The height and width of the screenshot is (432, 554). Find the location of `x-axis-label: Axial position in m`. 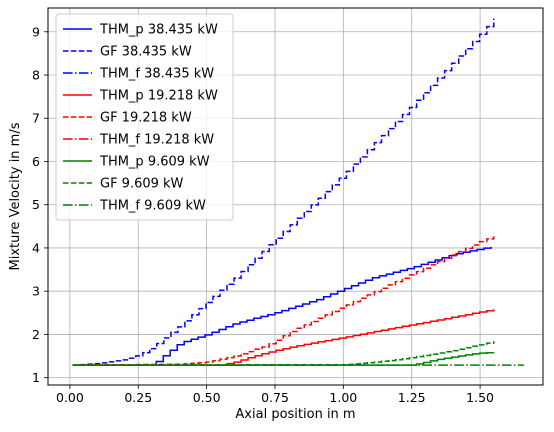

x-axis-label: Axial position in m is located at coordinates (295, 414).